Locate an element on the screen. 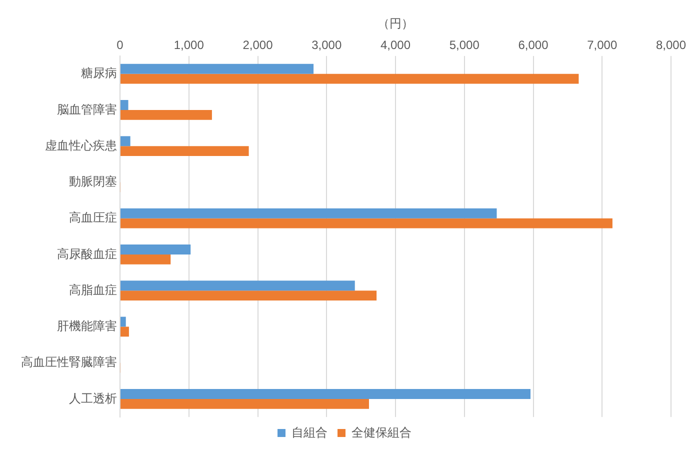 The height and width of the screenshot is (462, 699). legend-label: 自組合 is located at coordinates (310, 432).